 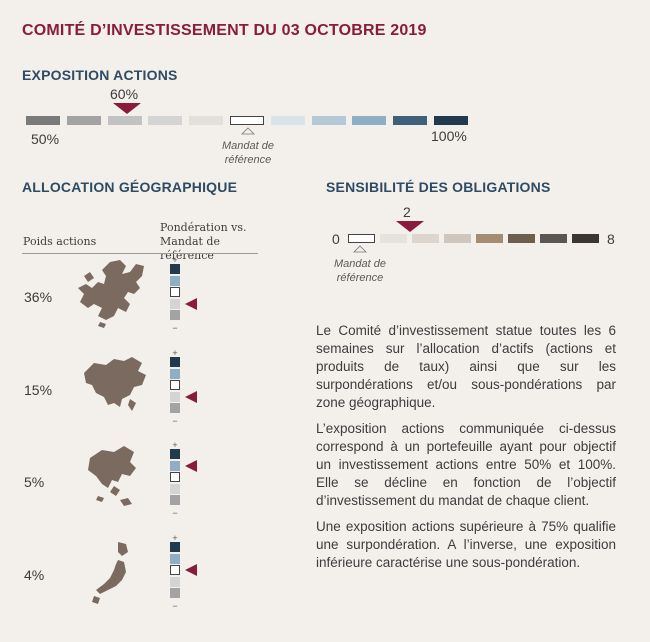 What do you see at coordinates (112, 476) in the screenshot?
I see `asia-map-icon` at bounding box center [112, 476].